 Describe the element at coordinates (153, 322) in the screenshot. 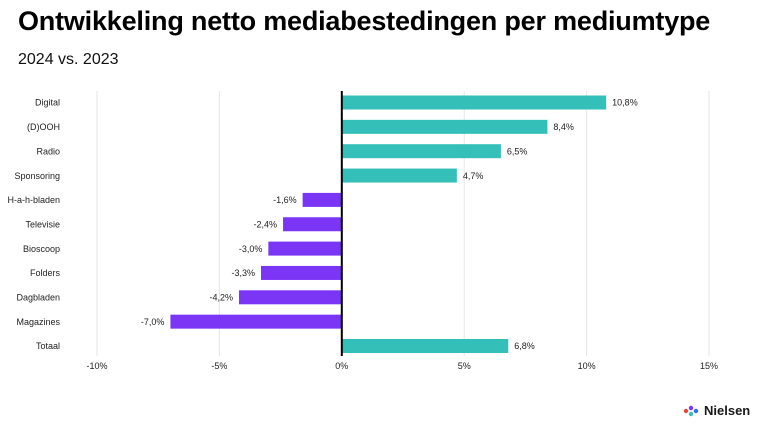

I see `data-label: -7,0%` at that location.